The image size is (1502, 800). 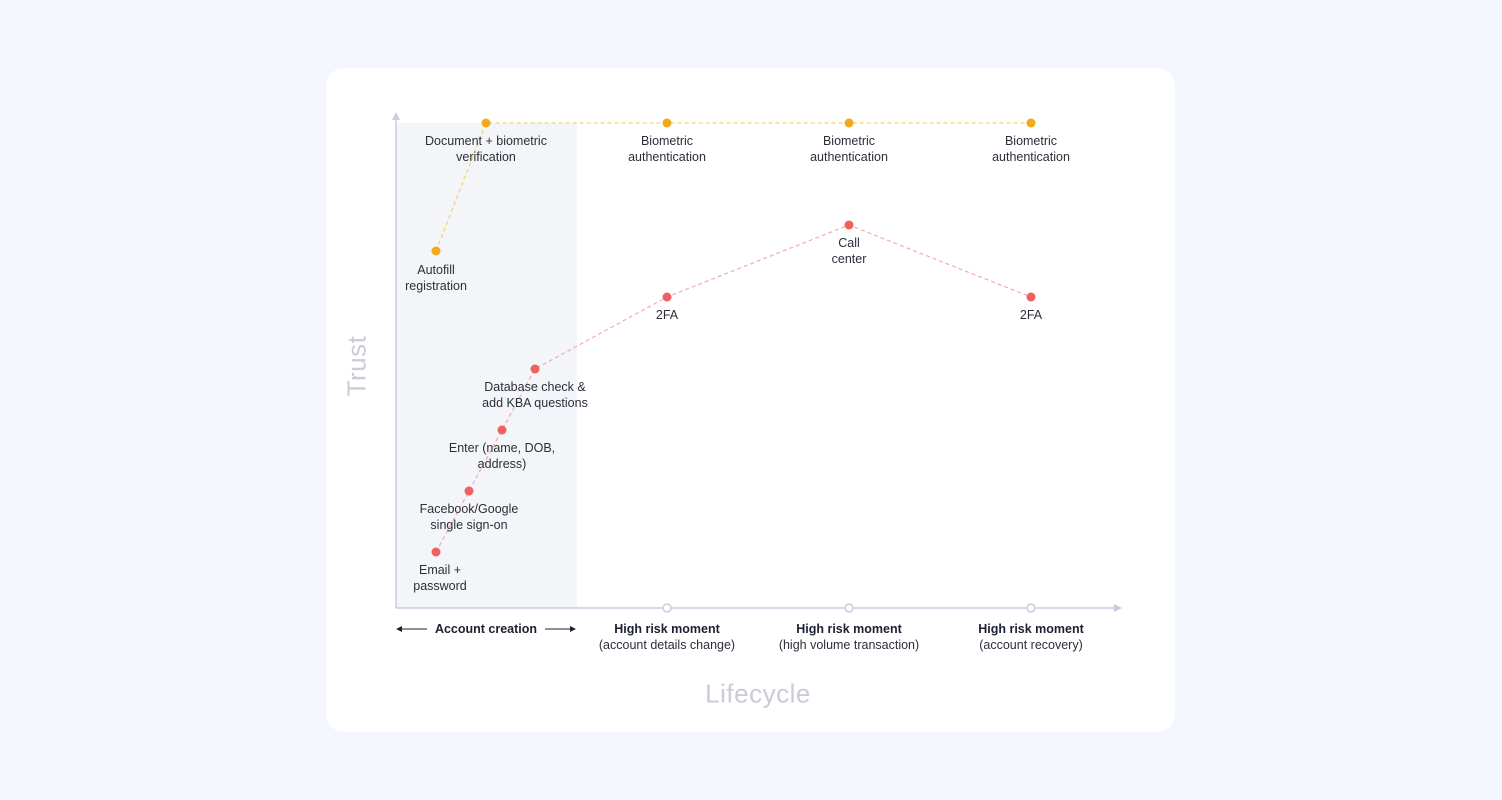 What do you see at coordinates (486, 149) in the screenshot?
I see `label-document-biometric: Document + biometric verification` at bounding box center [486, 149].